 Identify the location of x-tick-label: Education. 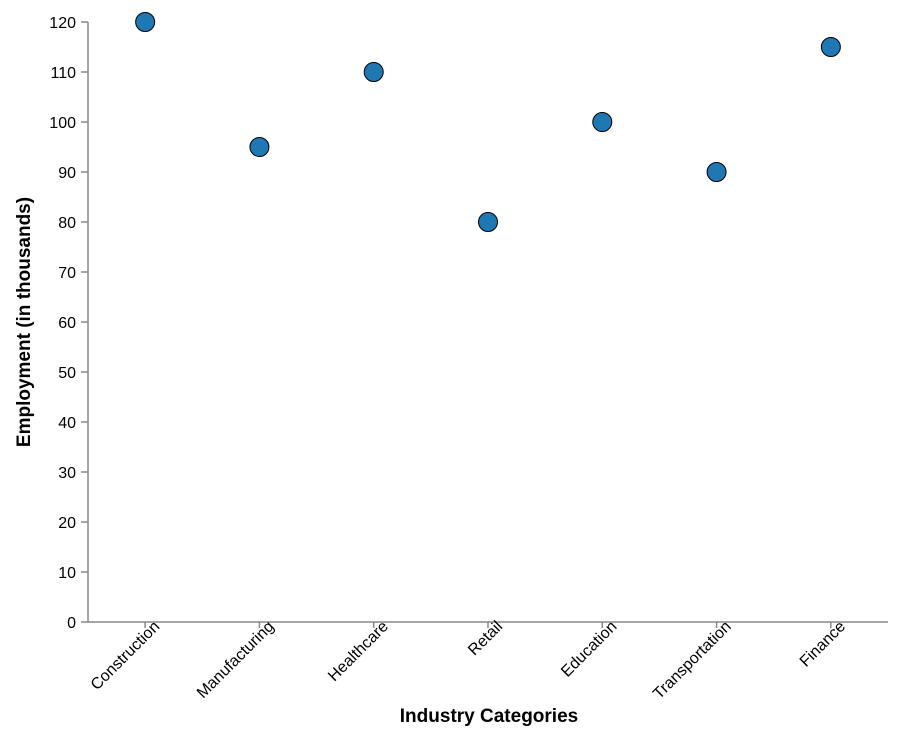
(589, 649).